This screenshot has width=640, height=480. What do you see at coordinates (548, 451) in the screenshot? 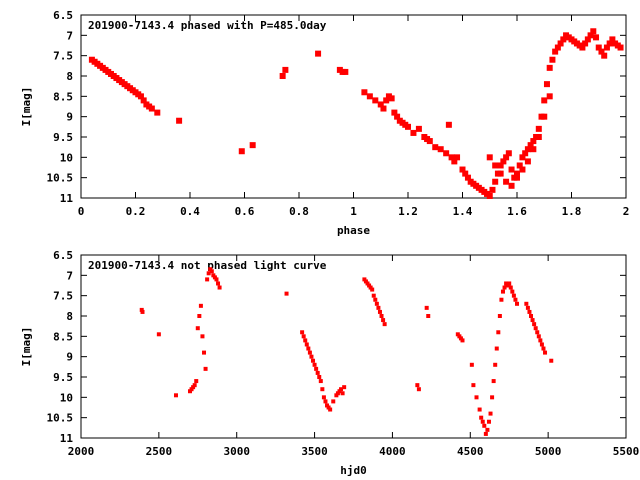
I see `x-tick-label: 5000` at bounding box center [548, 451].